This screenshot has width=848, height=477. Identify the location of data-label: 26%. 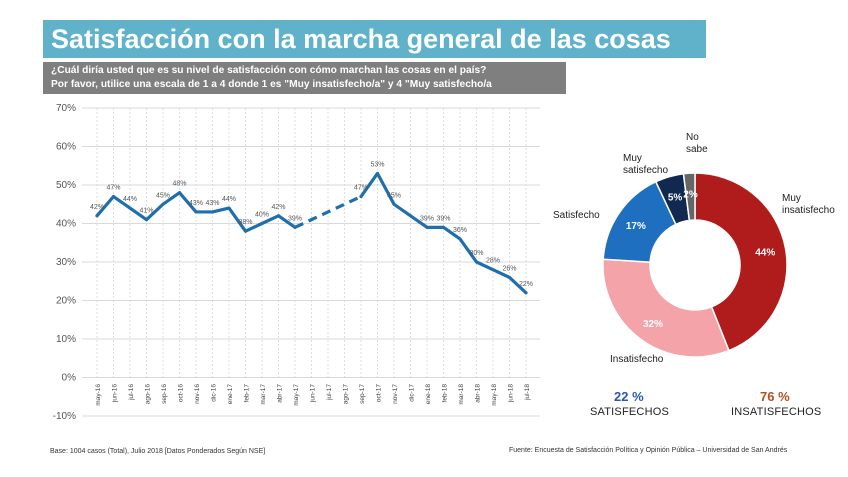
(509, 268).